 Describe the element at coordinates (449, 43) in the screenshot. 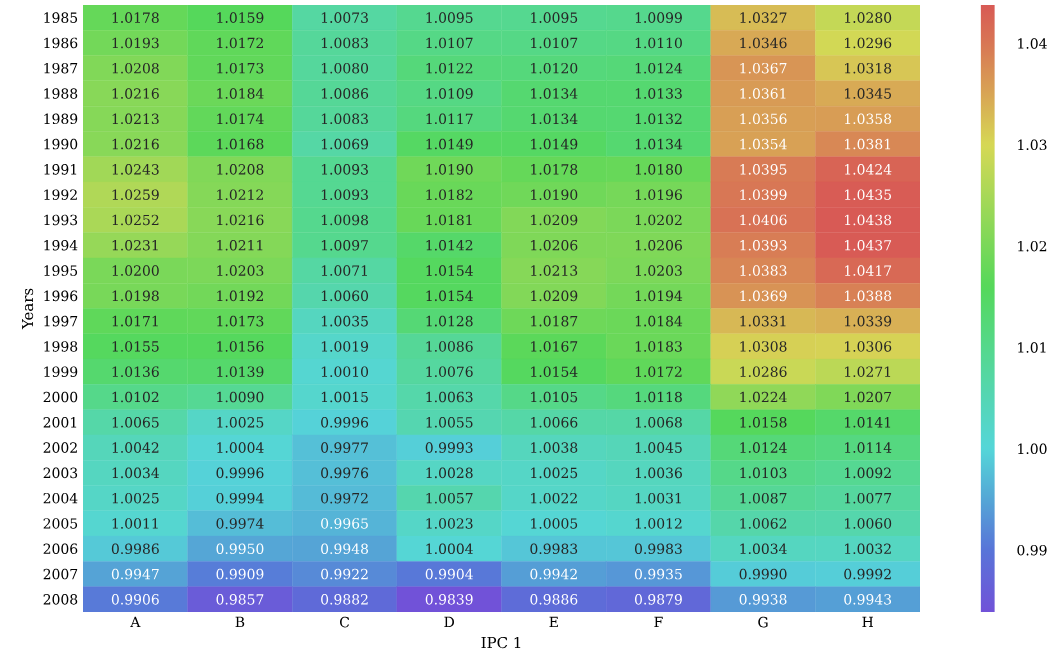

I see `data-label: 1.0107` at that location.